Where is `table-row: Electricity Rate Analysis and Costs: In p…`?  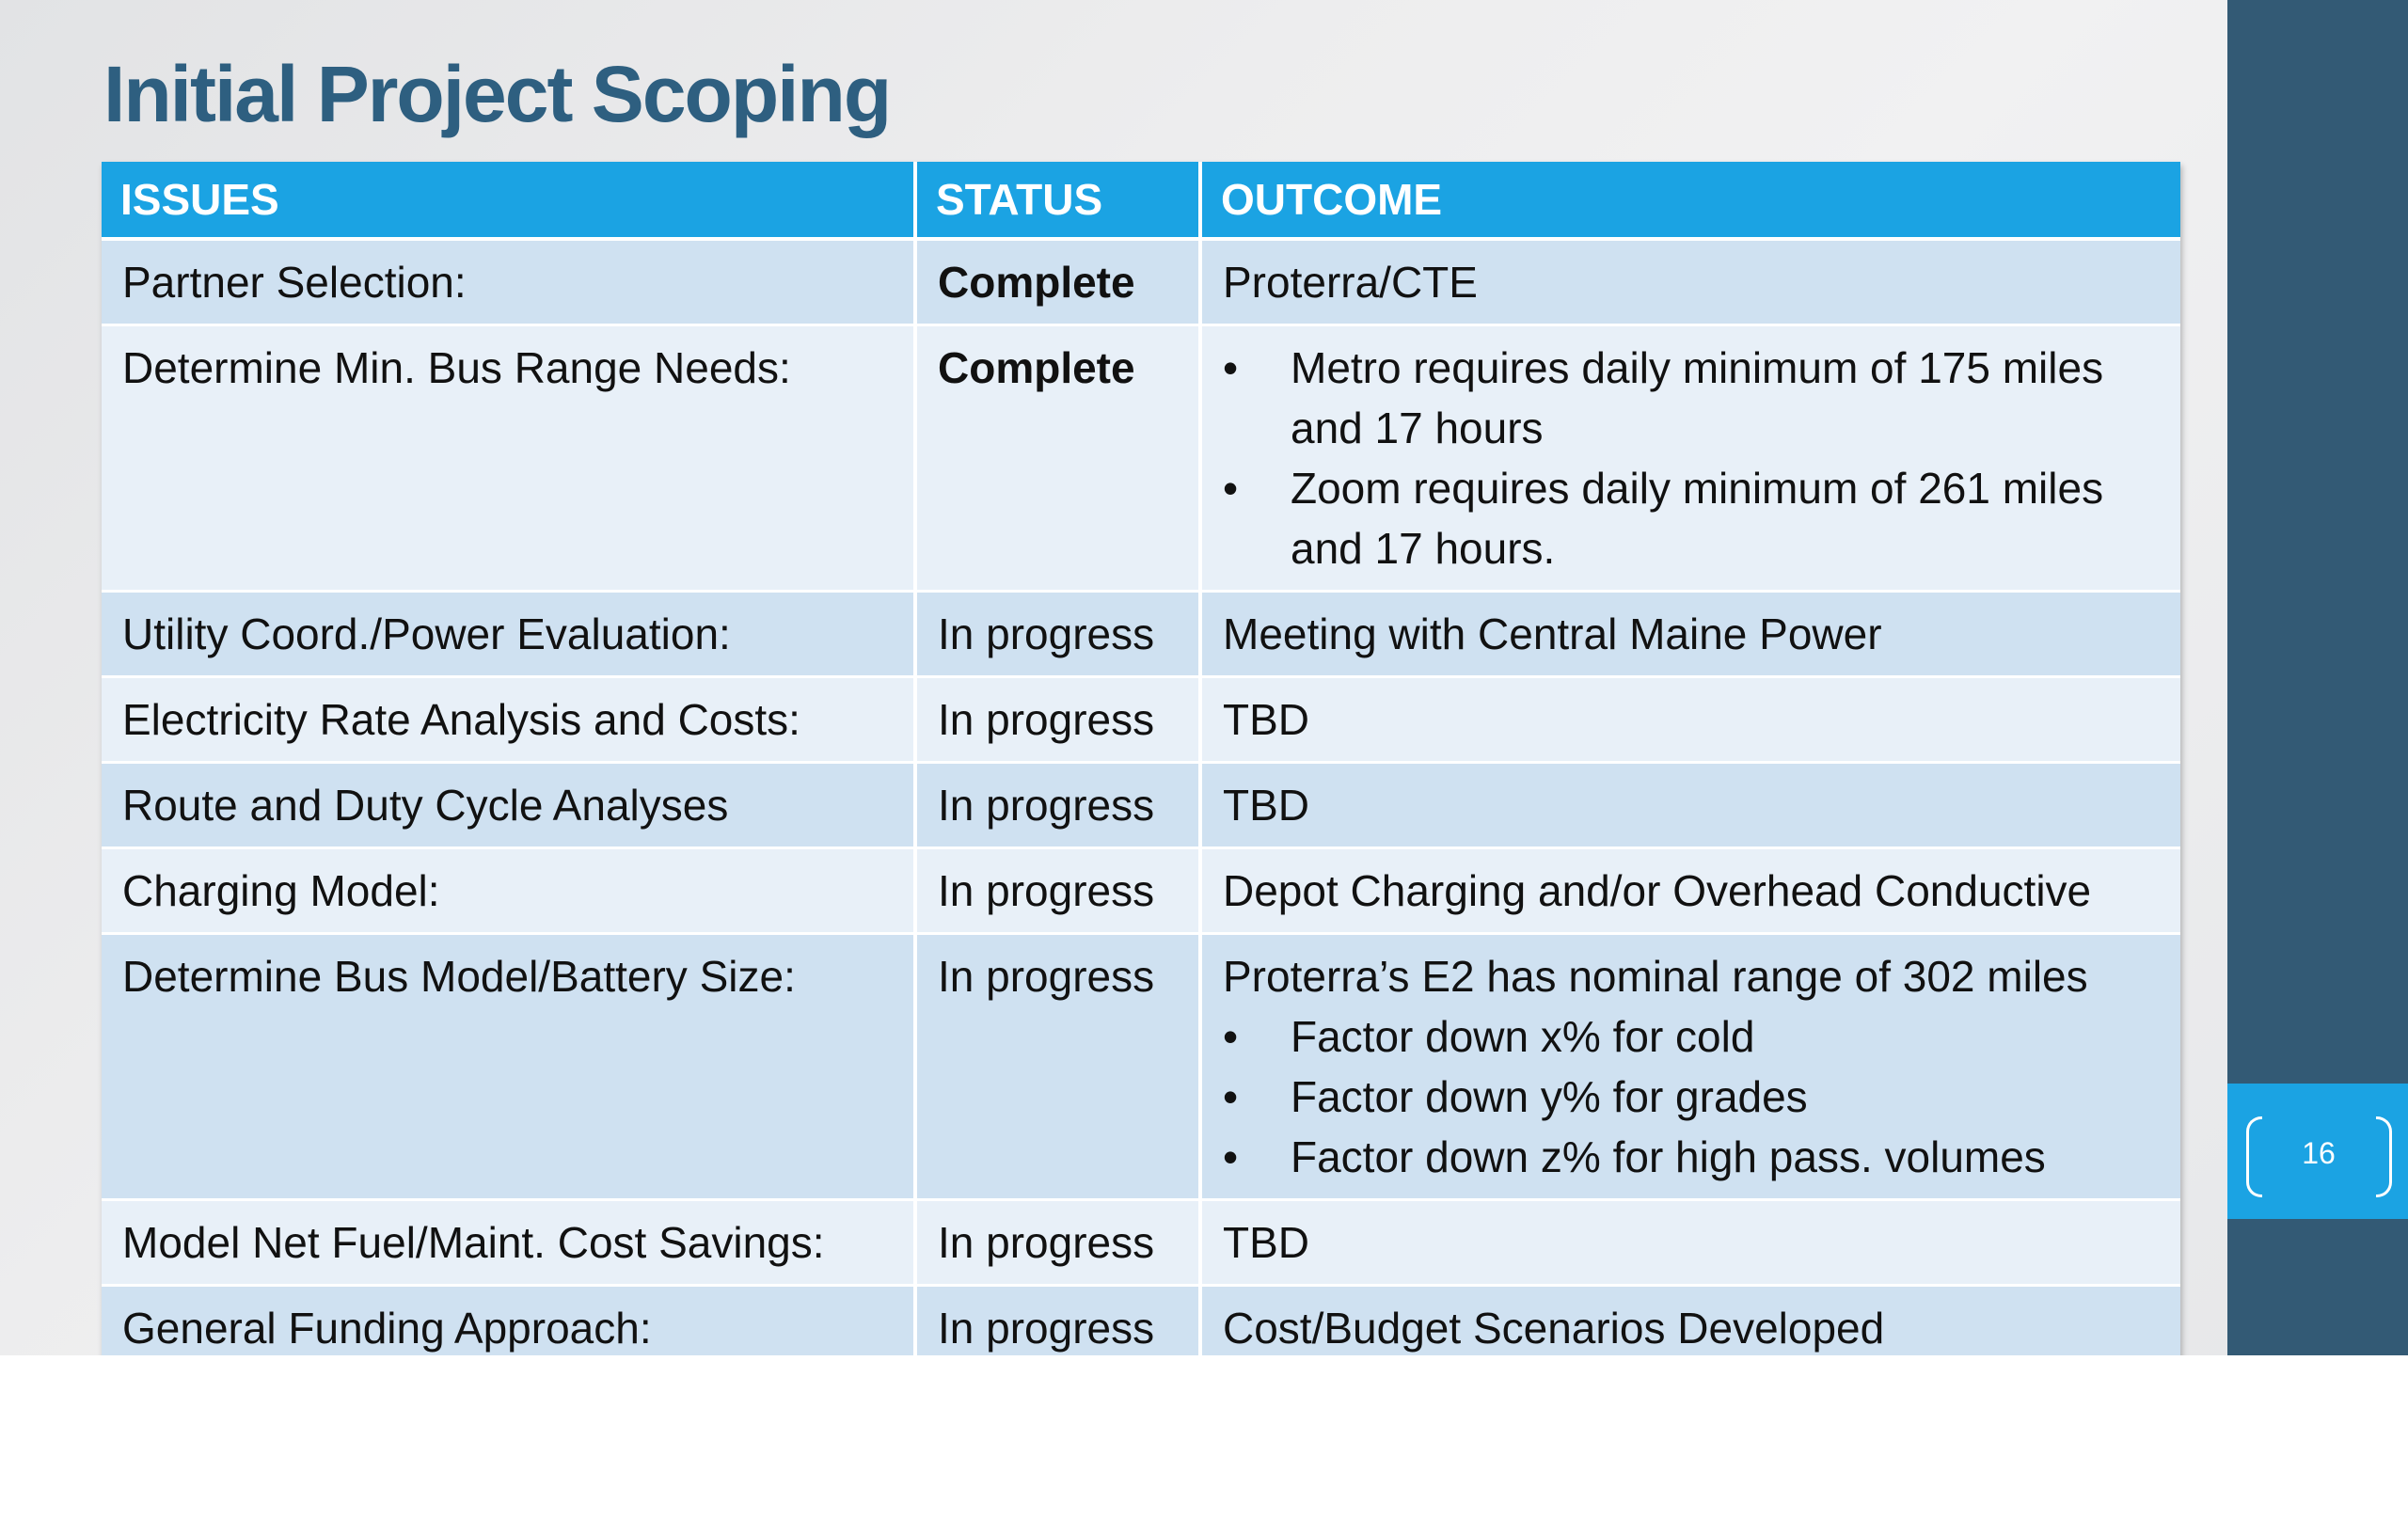 table-row: Electricity Rate Analysis and Costs: In p… is located at coordinates (1141, 720).